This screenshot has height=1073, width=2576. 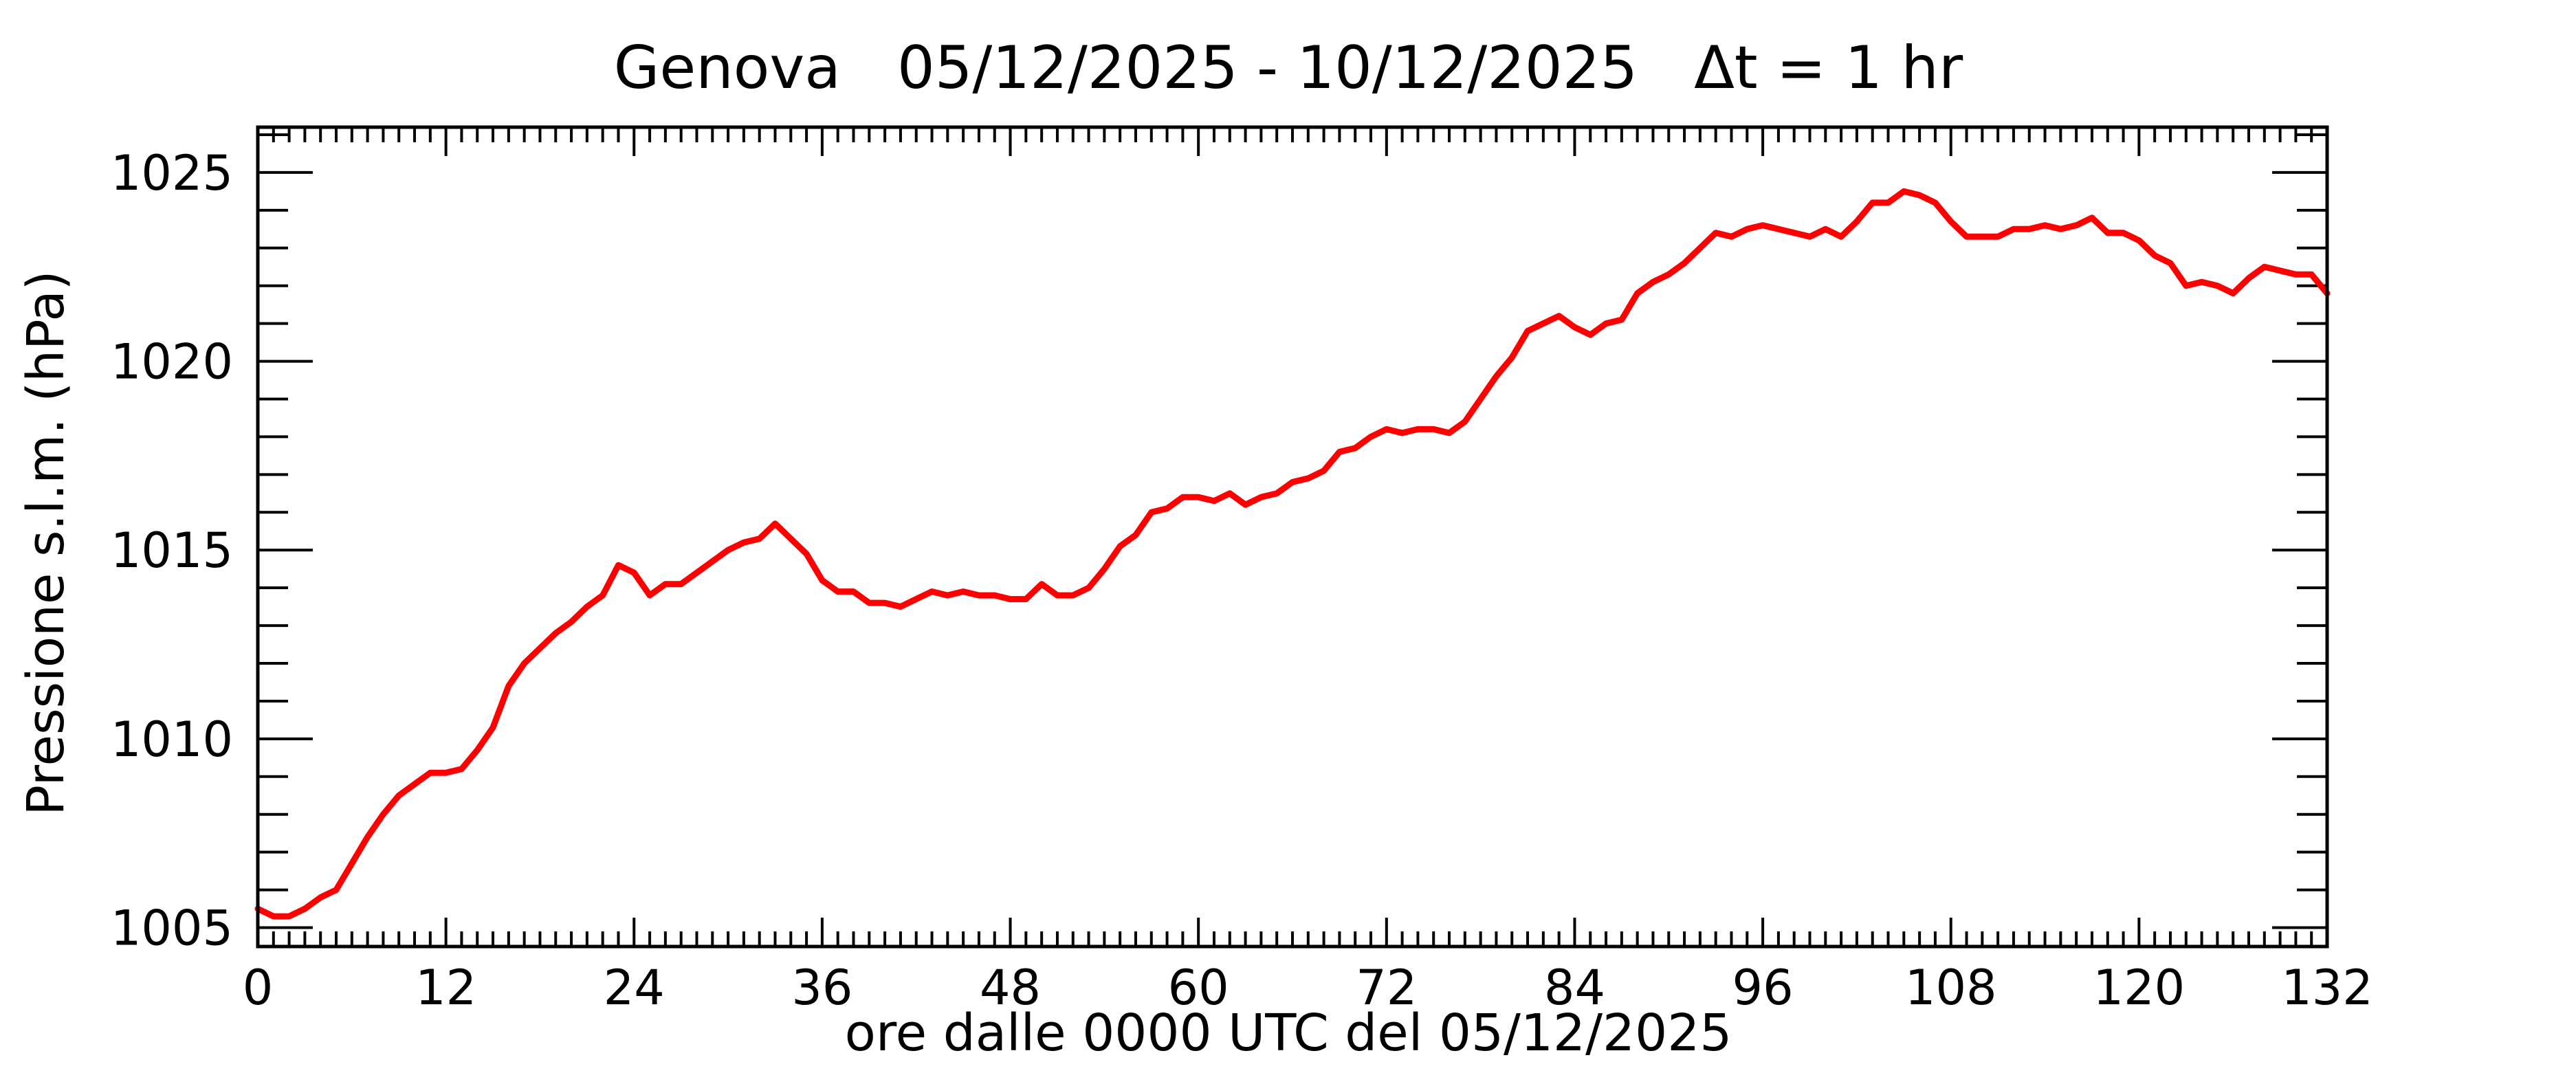 I want to click on chart-title: Genova 05/12/2025 - 10/12/2025 Δt = 1 hr, so click(x=1288, y=68).